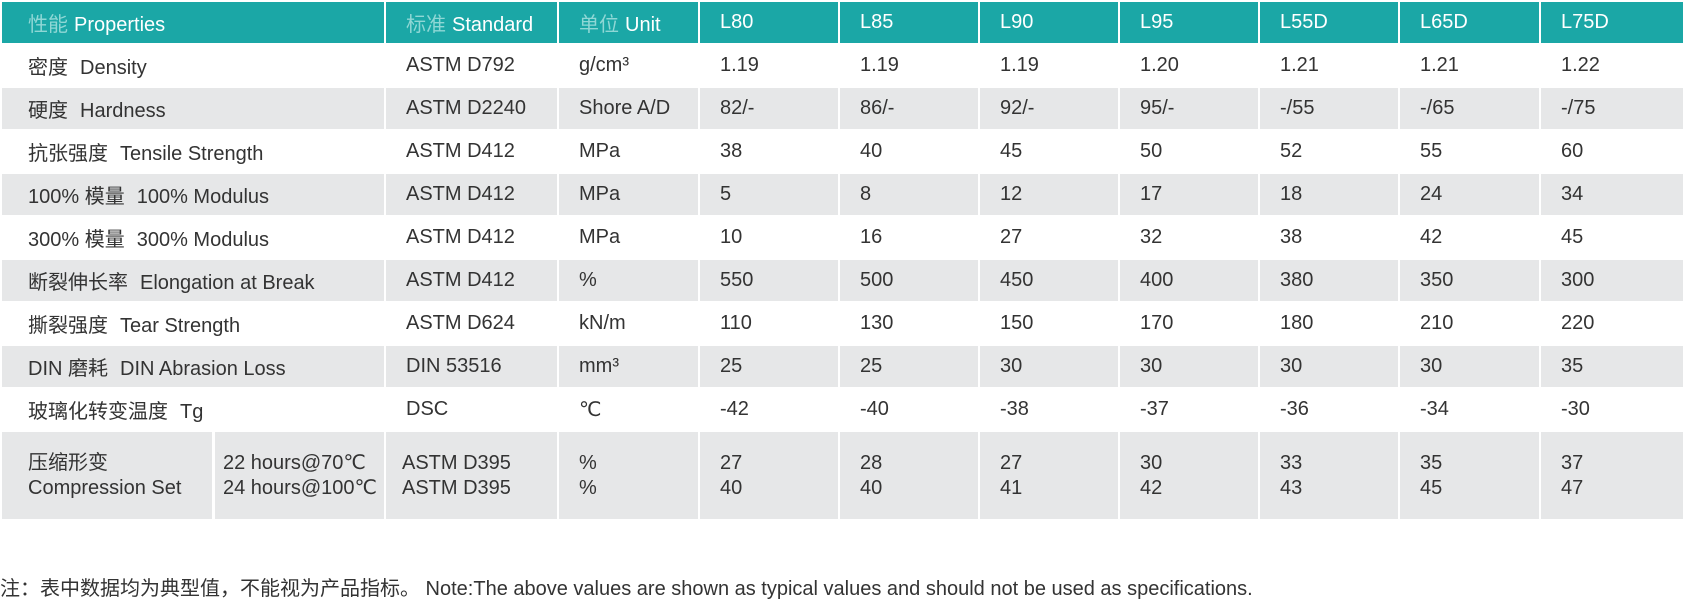  I want to click on value-cell: -38, so click(1049, 409).